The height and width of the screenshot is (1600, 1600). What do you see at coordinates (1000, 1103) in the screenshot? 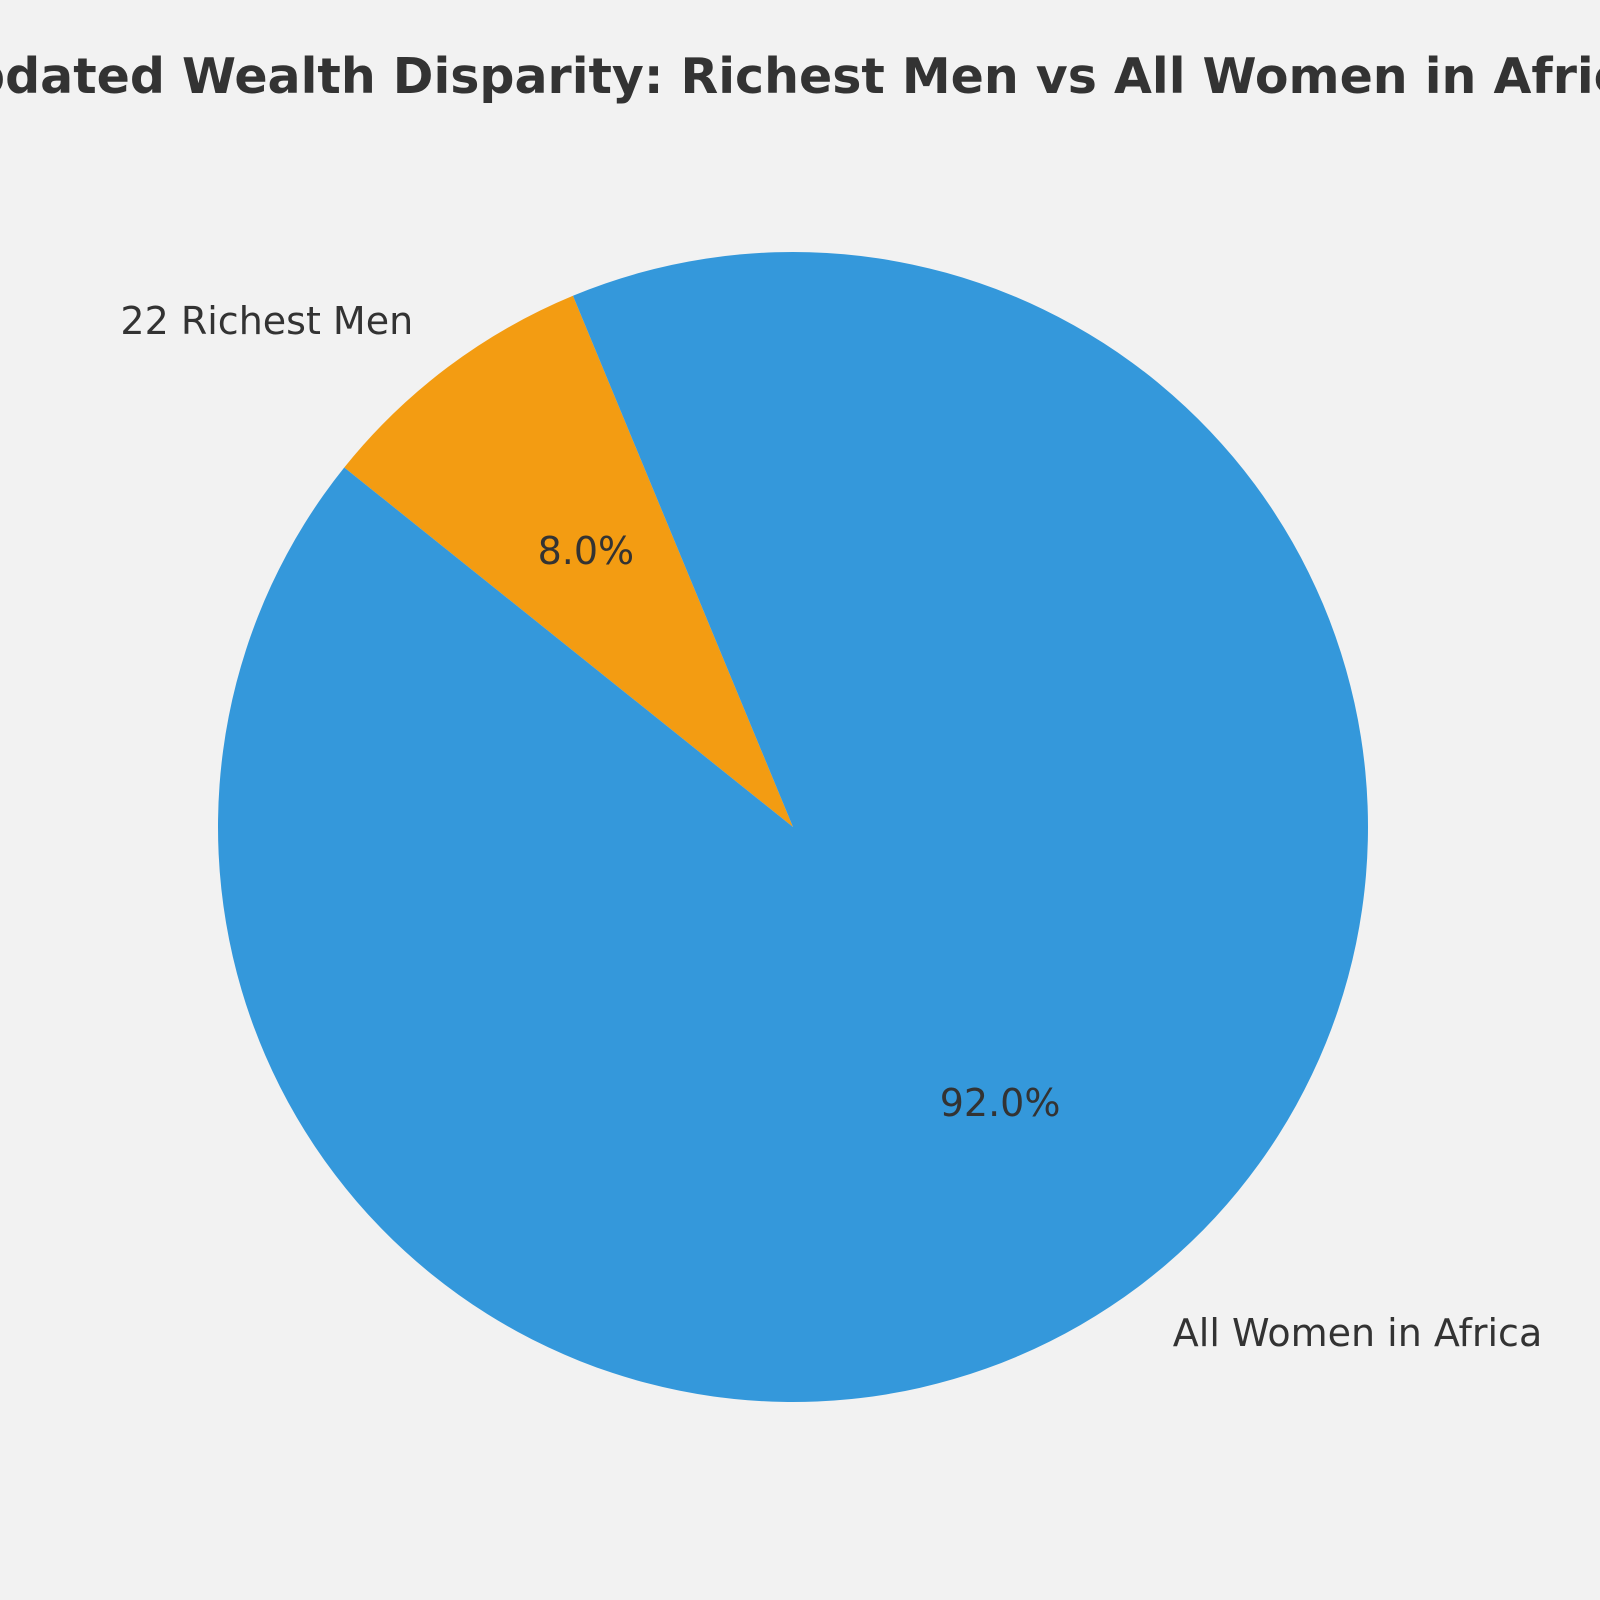
I see `pie-pct-label-1: 92.0%` at bounding box center [1000, 1103].